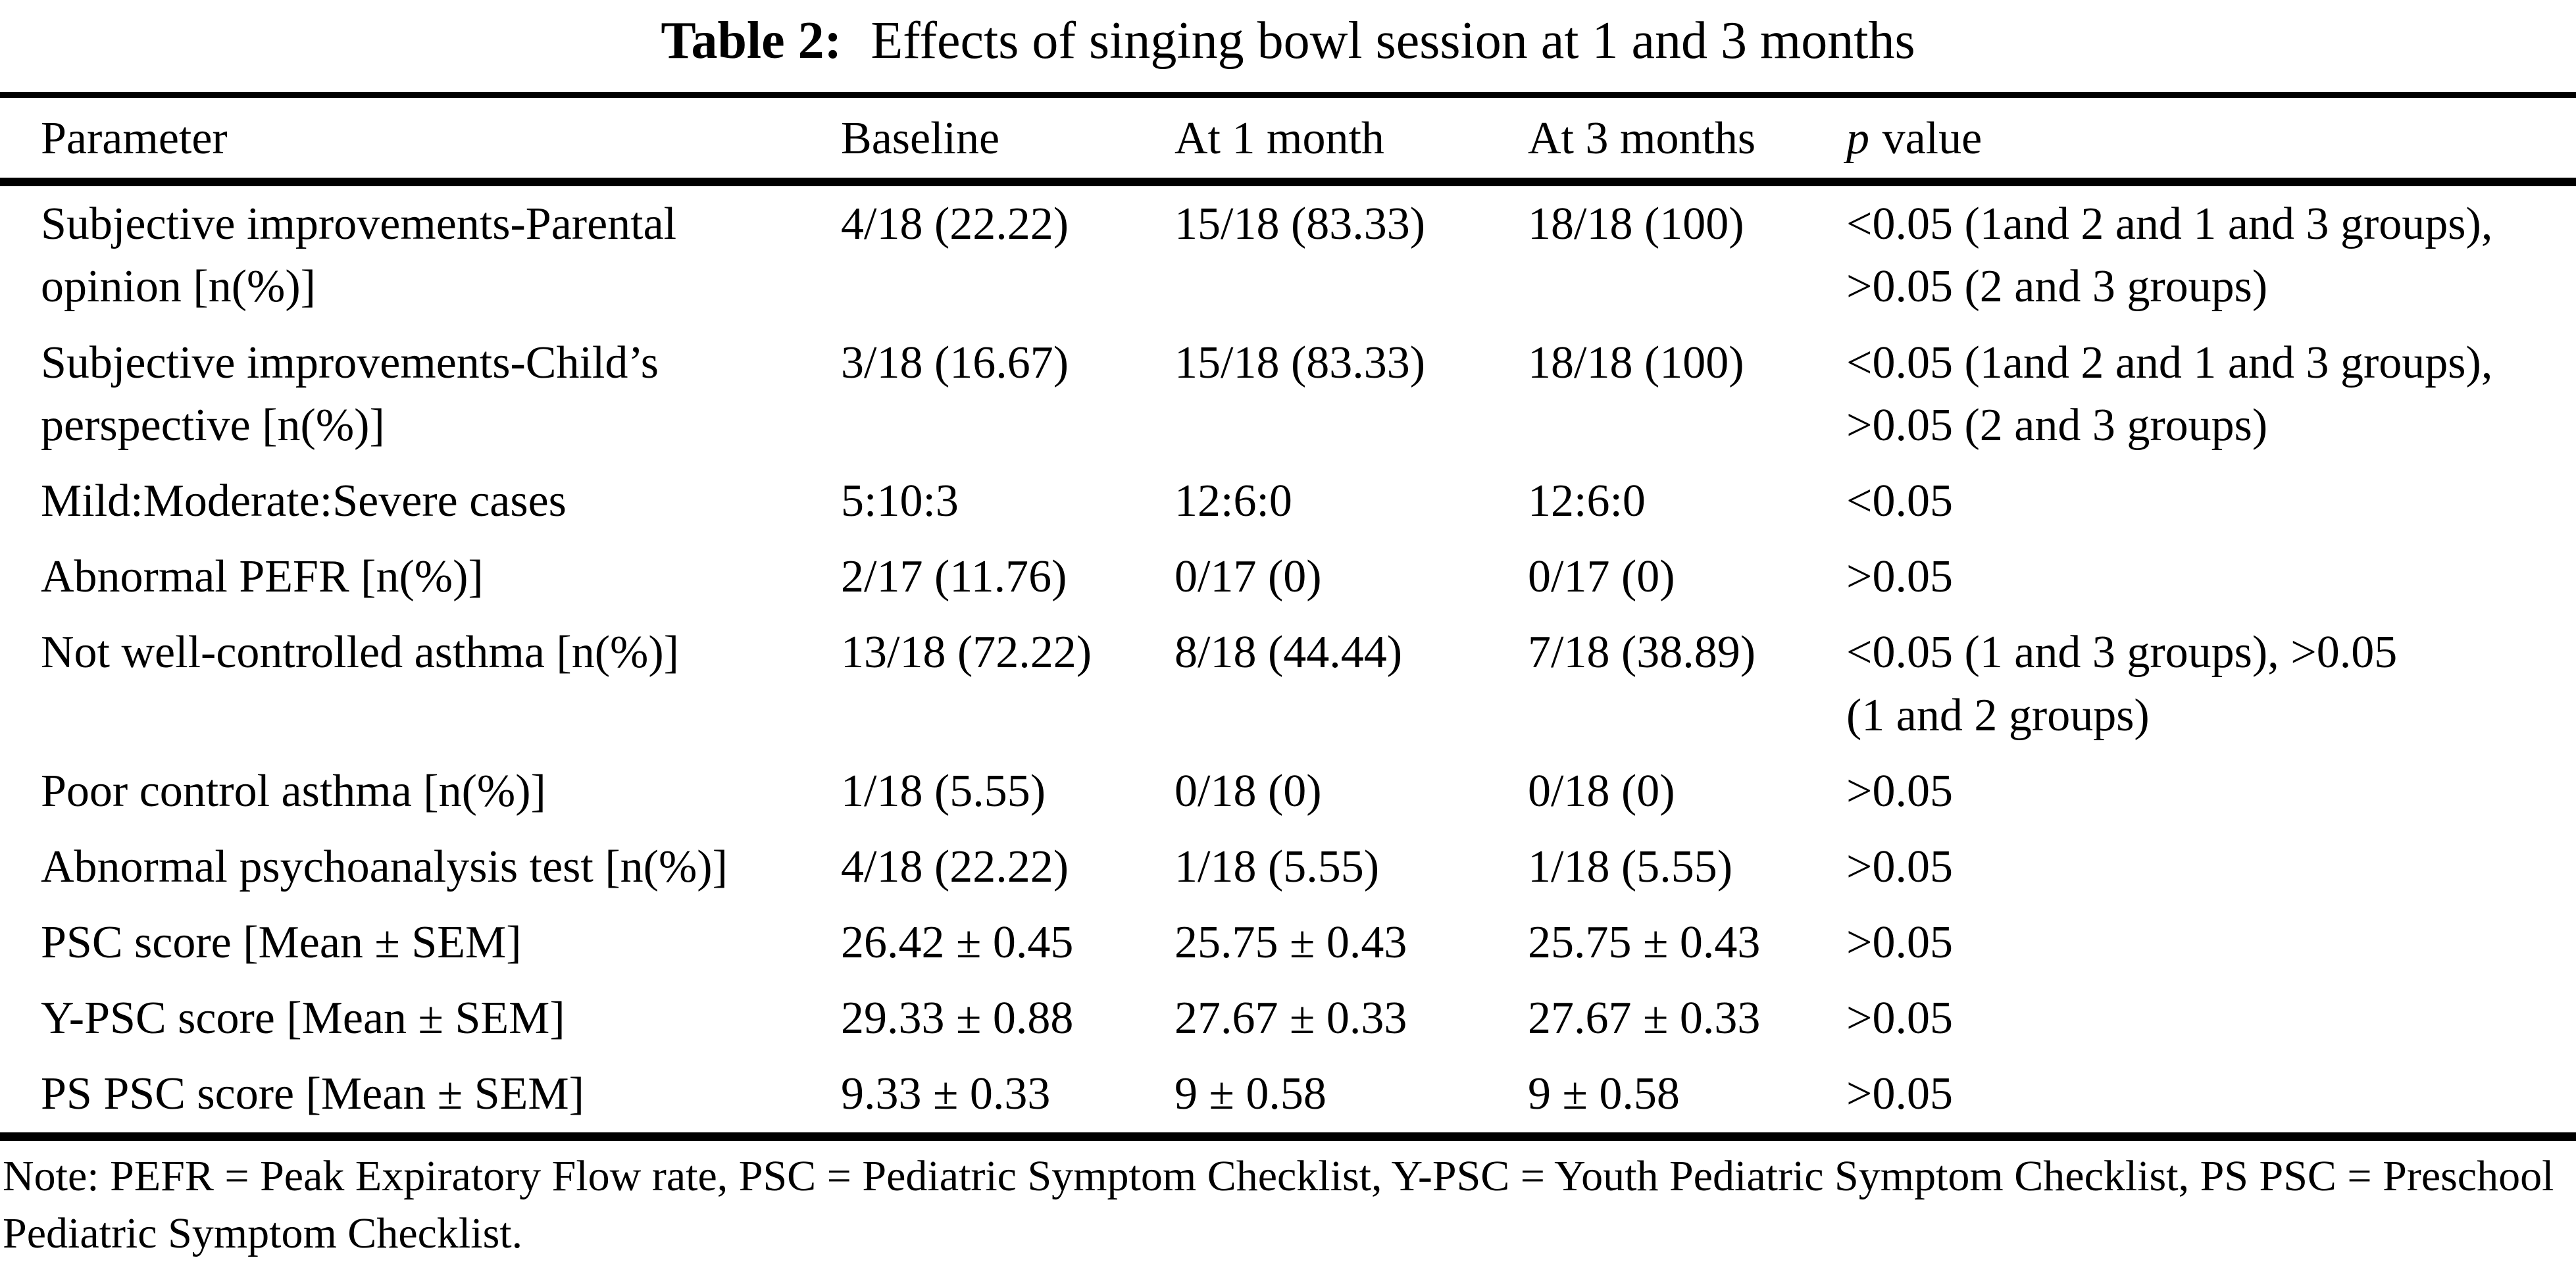  Describe the element at coordinates (360, 652) in the screenshot. I see `cell-parameter: Not well-controlled asthma [n(%)]` at that location.